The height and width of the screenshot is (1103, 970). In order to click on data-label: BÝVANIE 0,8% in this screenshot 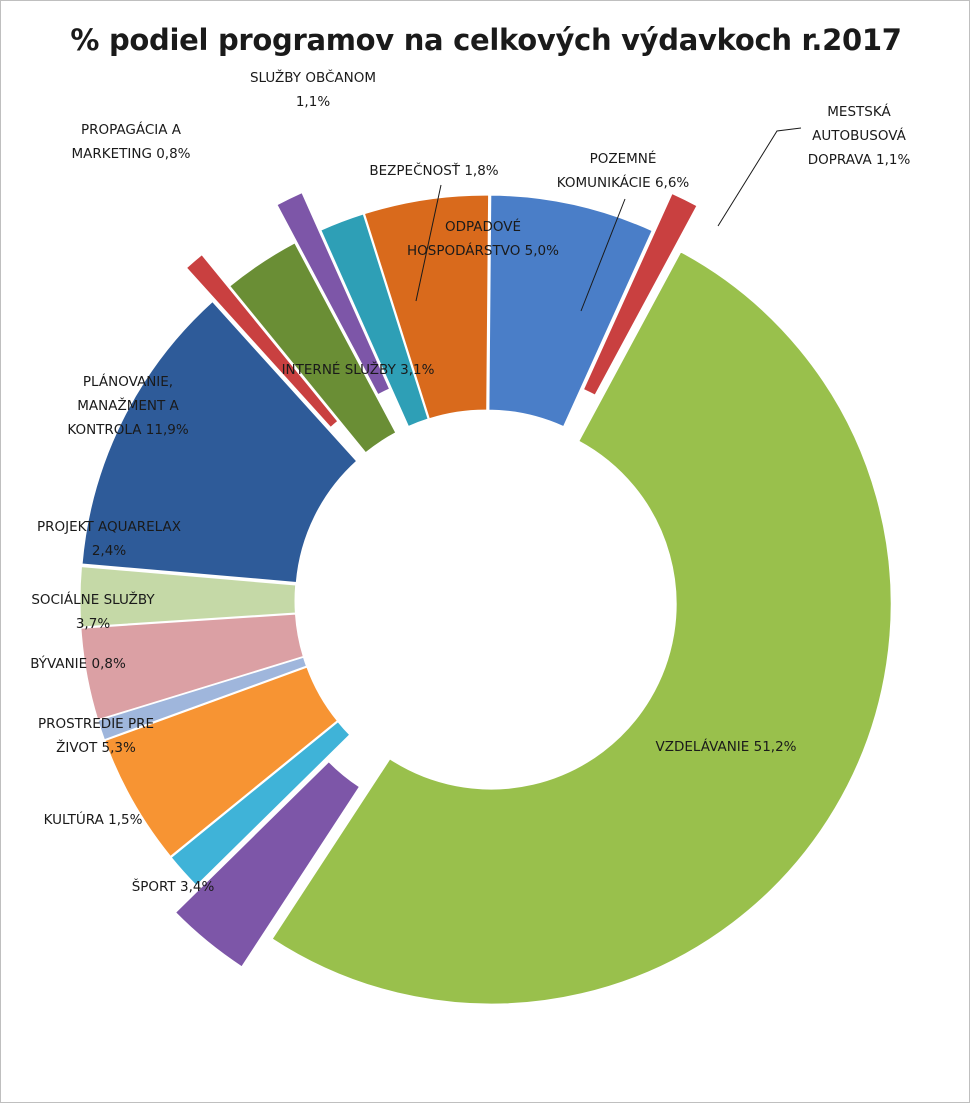, I will do `click(78, 663)`.